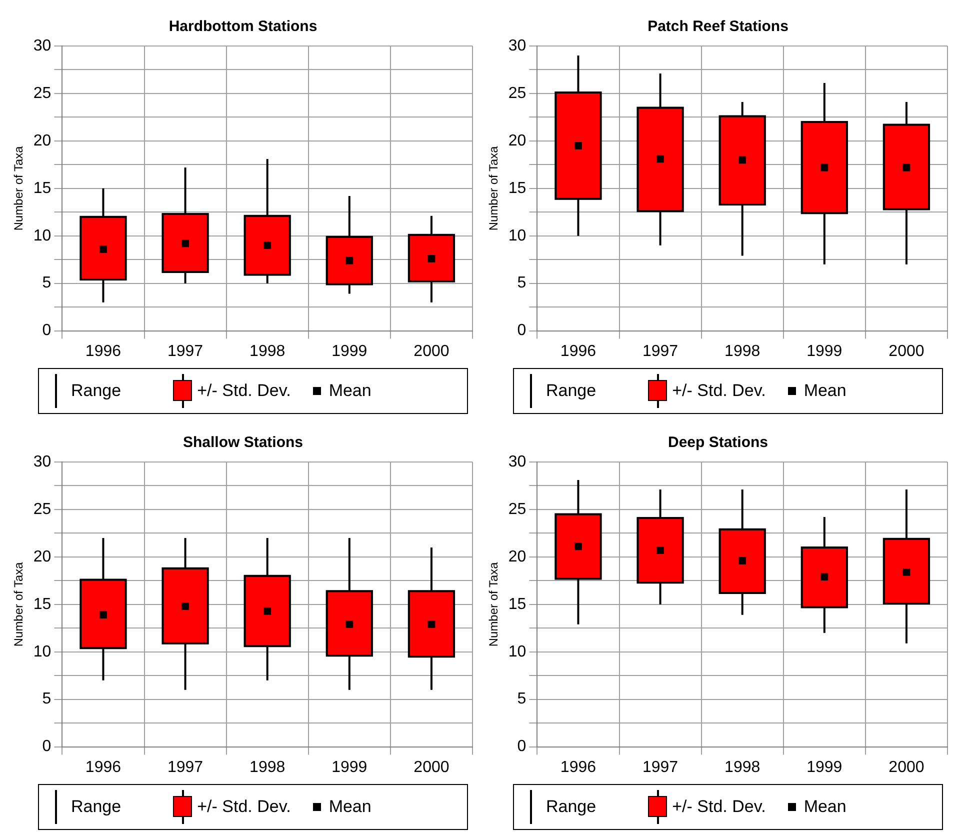 The height and width of the screenshot is (839, 961). What do you see at coordinates (718, 443) in the screenshot?
I see `chart-title: Deep Stations` at bounding box center [718, 443].